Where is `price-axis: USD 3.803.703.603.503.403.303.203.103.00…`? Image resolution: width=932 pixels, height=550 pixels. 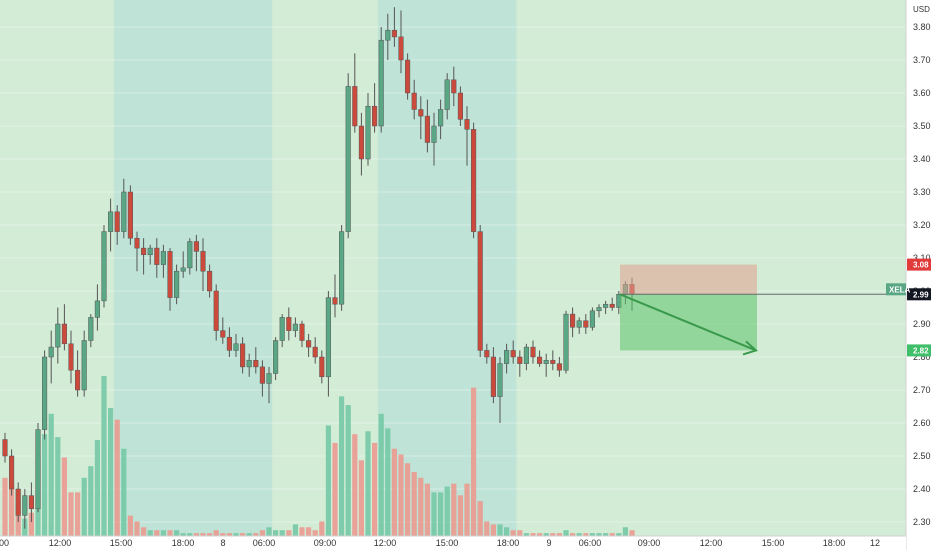 price-axis: USD 3.803.703.603.503.403.303.203.103.00… is located at coordinates (918, 275).